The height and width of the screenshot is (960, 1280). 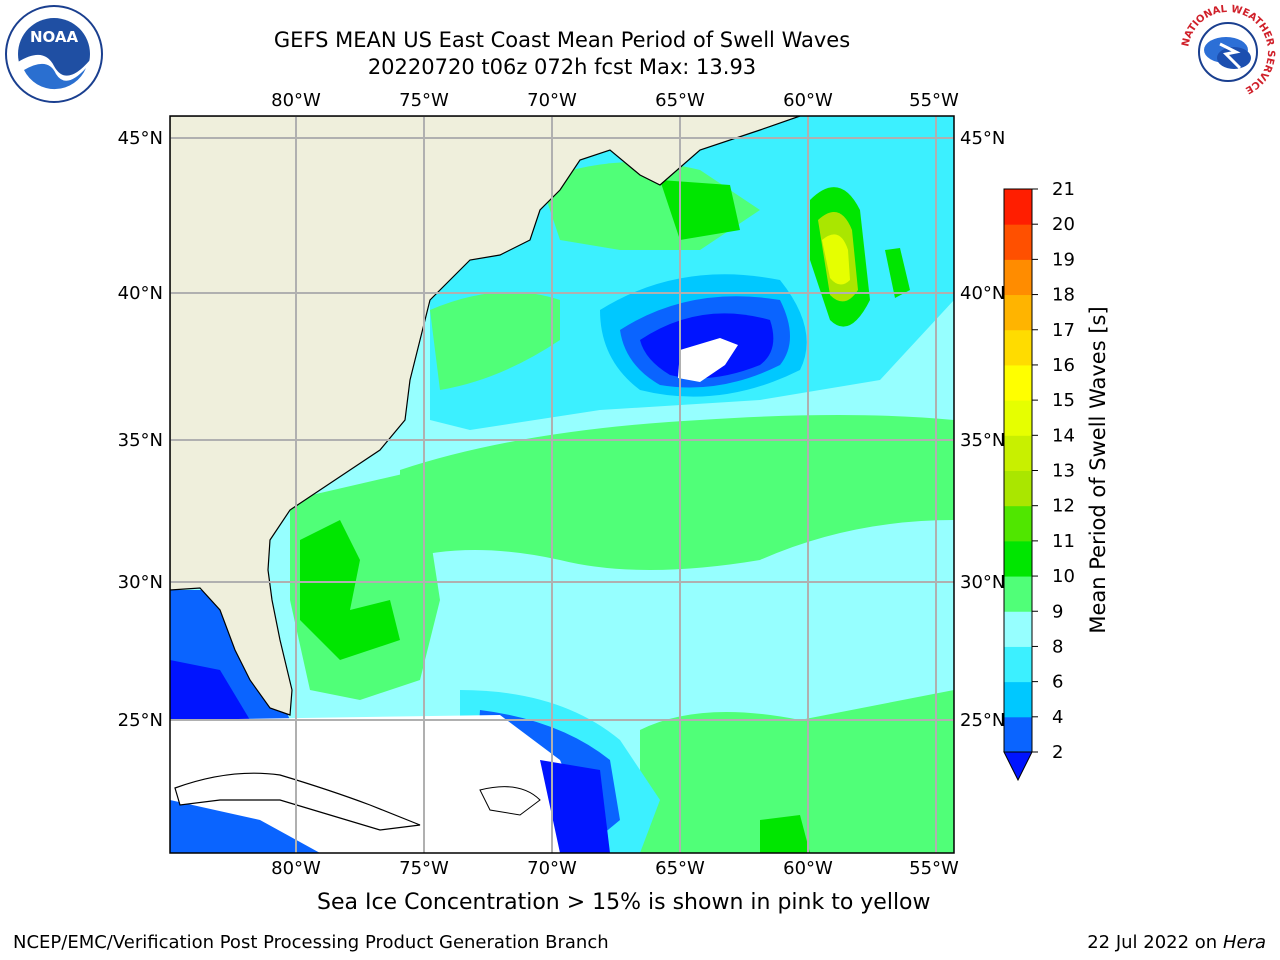 What do you see at coordinates (1063, 295) in the screenshot?
I see `colorbar-tick-label: 18` at bounding box center [1063, 295].